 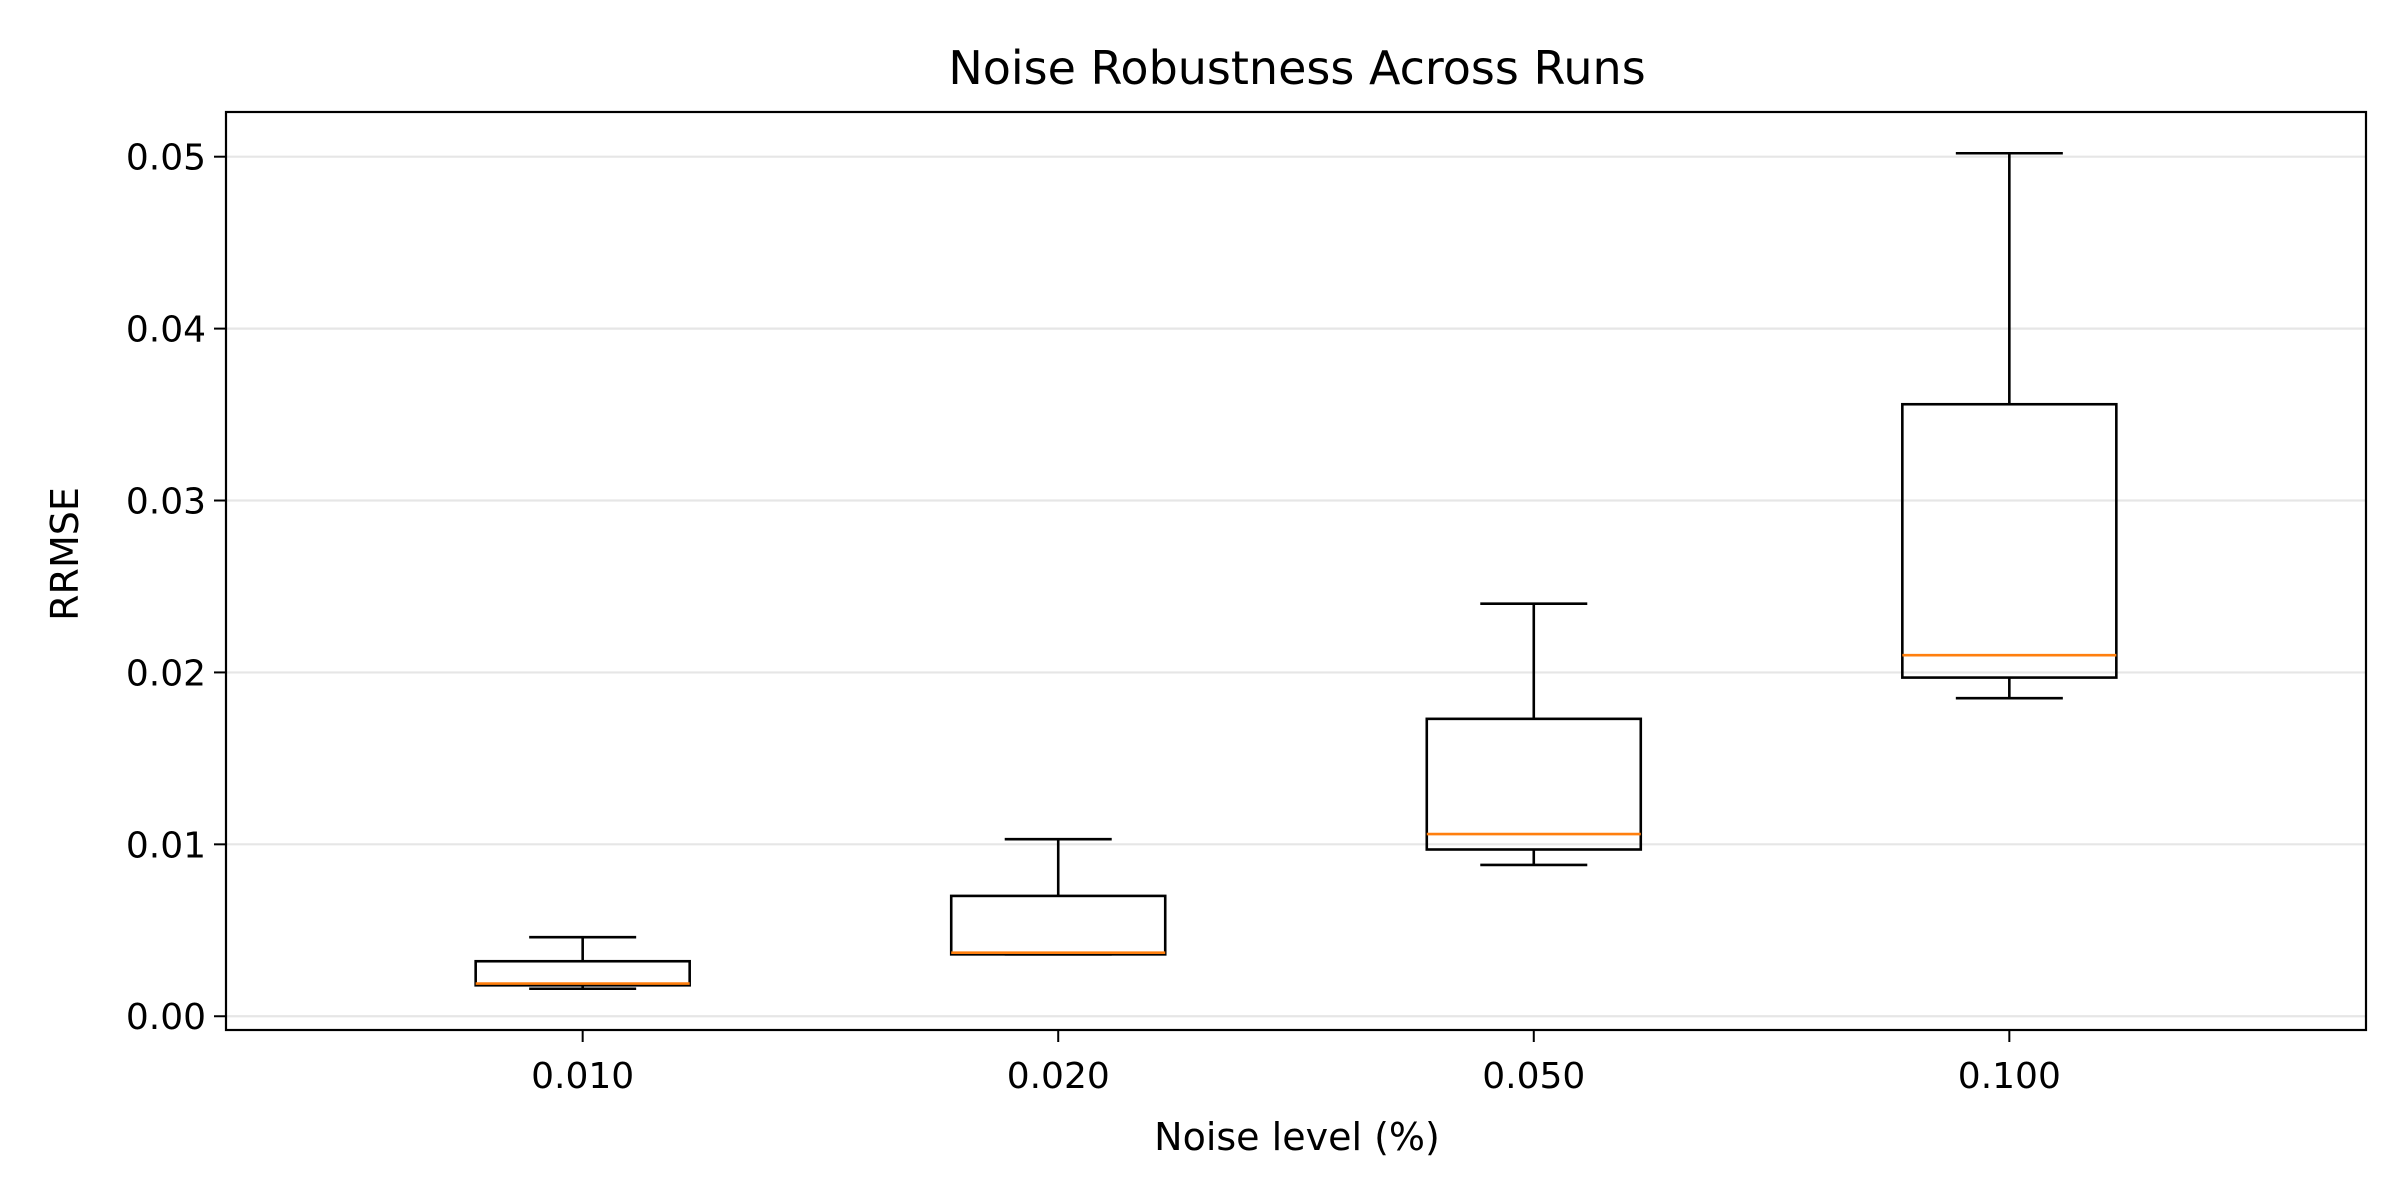 What do you see at coordinates (2009, 1076) in the screenshot?
I see `x-tick-label: 0.100` at bounding box center [2009, 1076].